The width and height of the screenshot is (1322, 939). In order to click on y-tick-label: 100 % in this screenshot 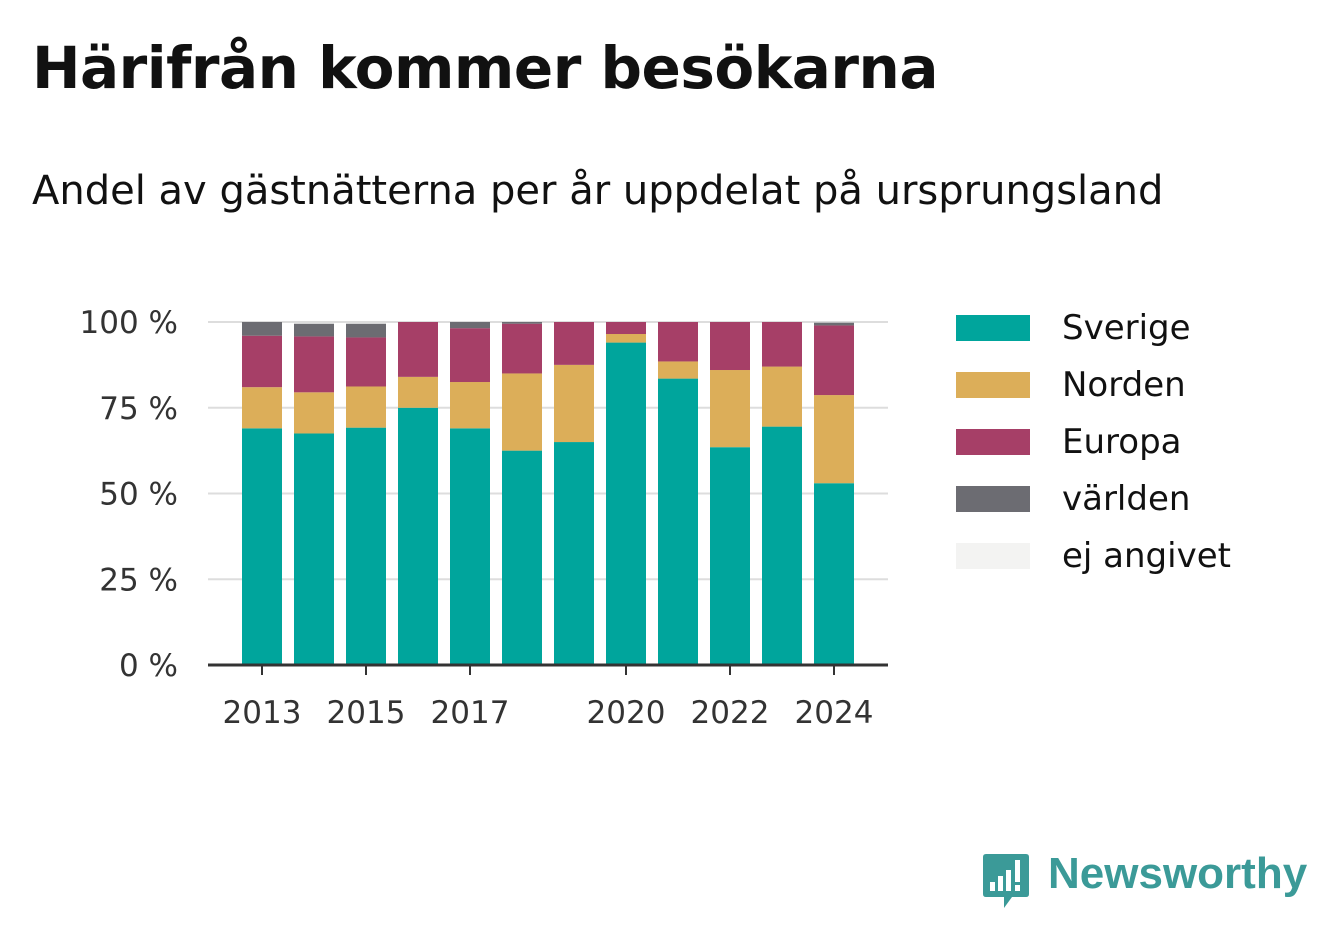, I will do `click(129, 323)`.